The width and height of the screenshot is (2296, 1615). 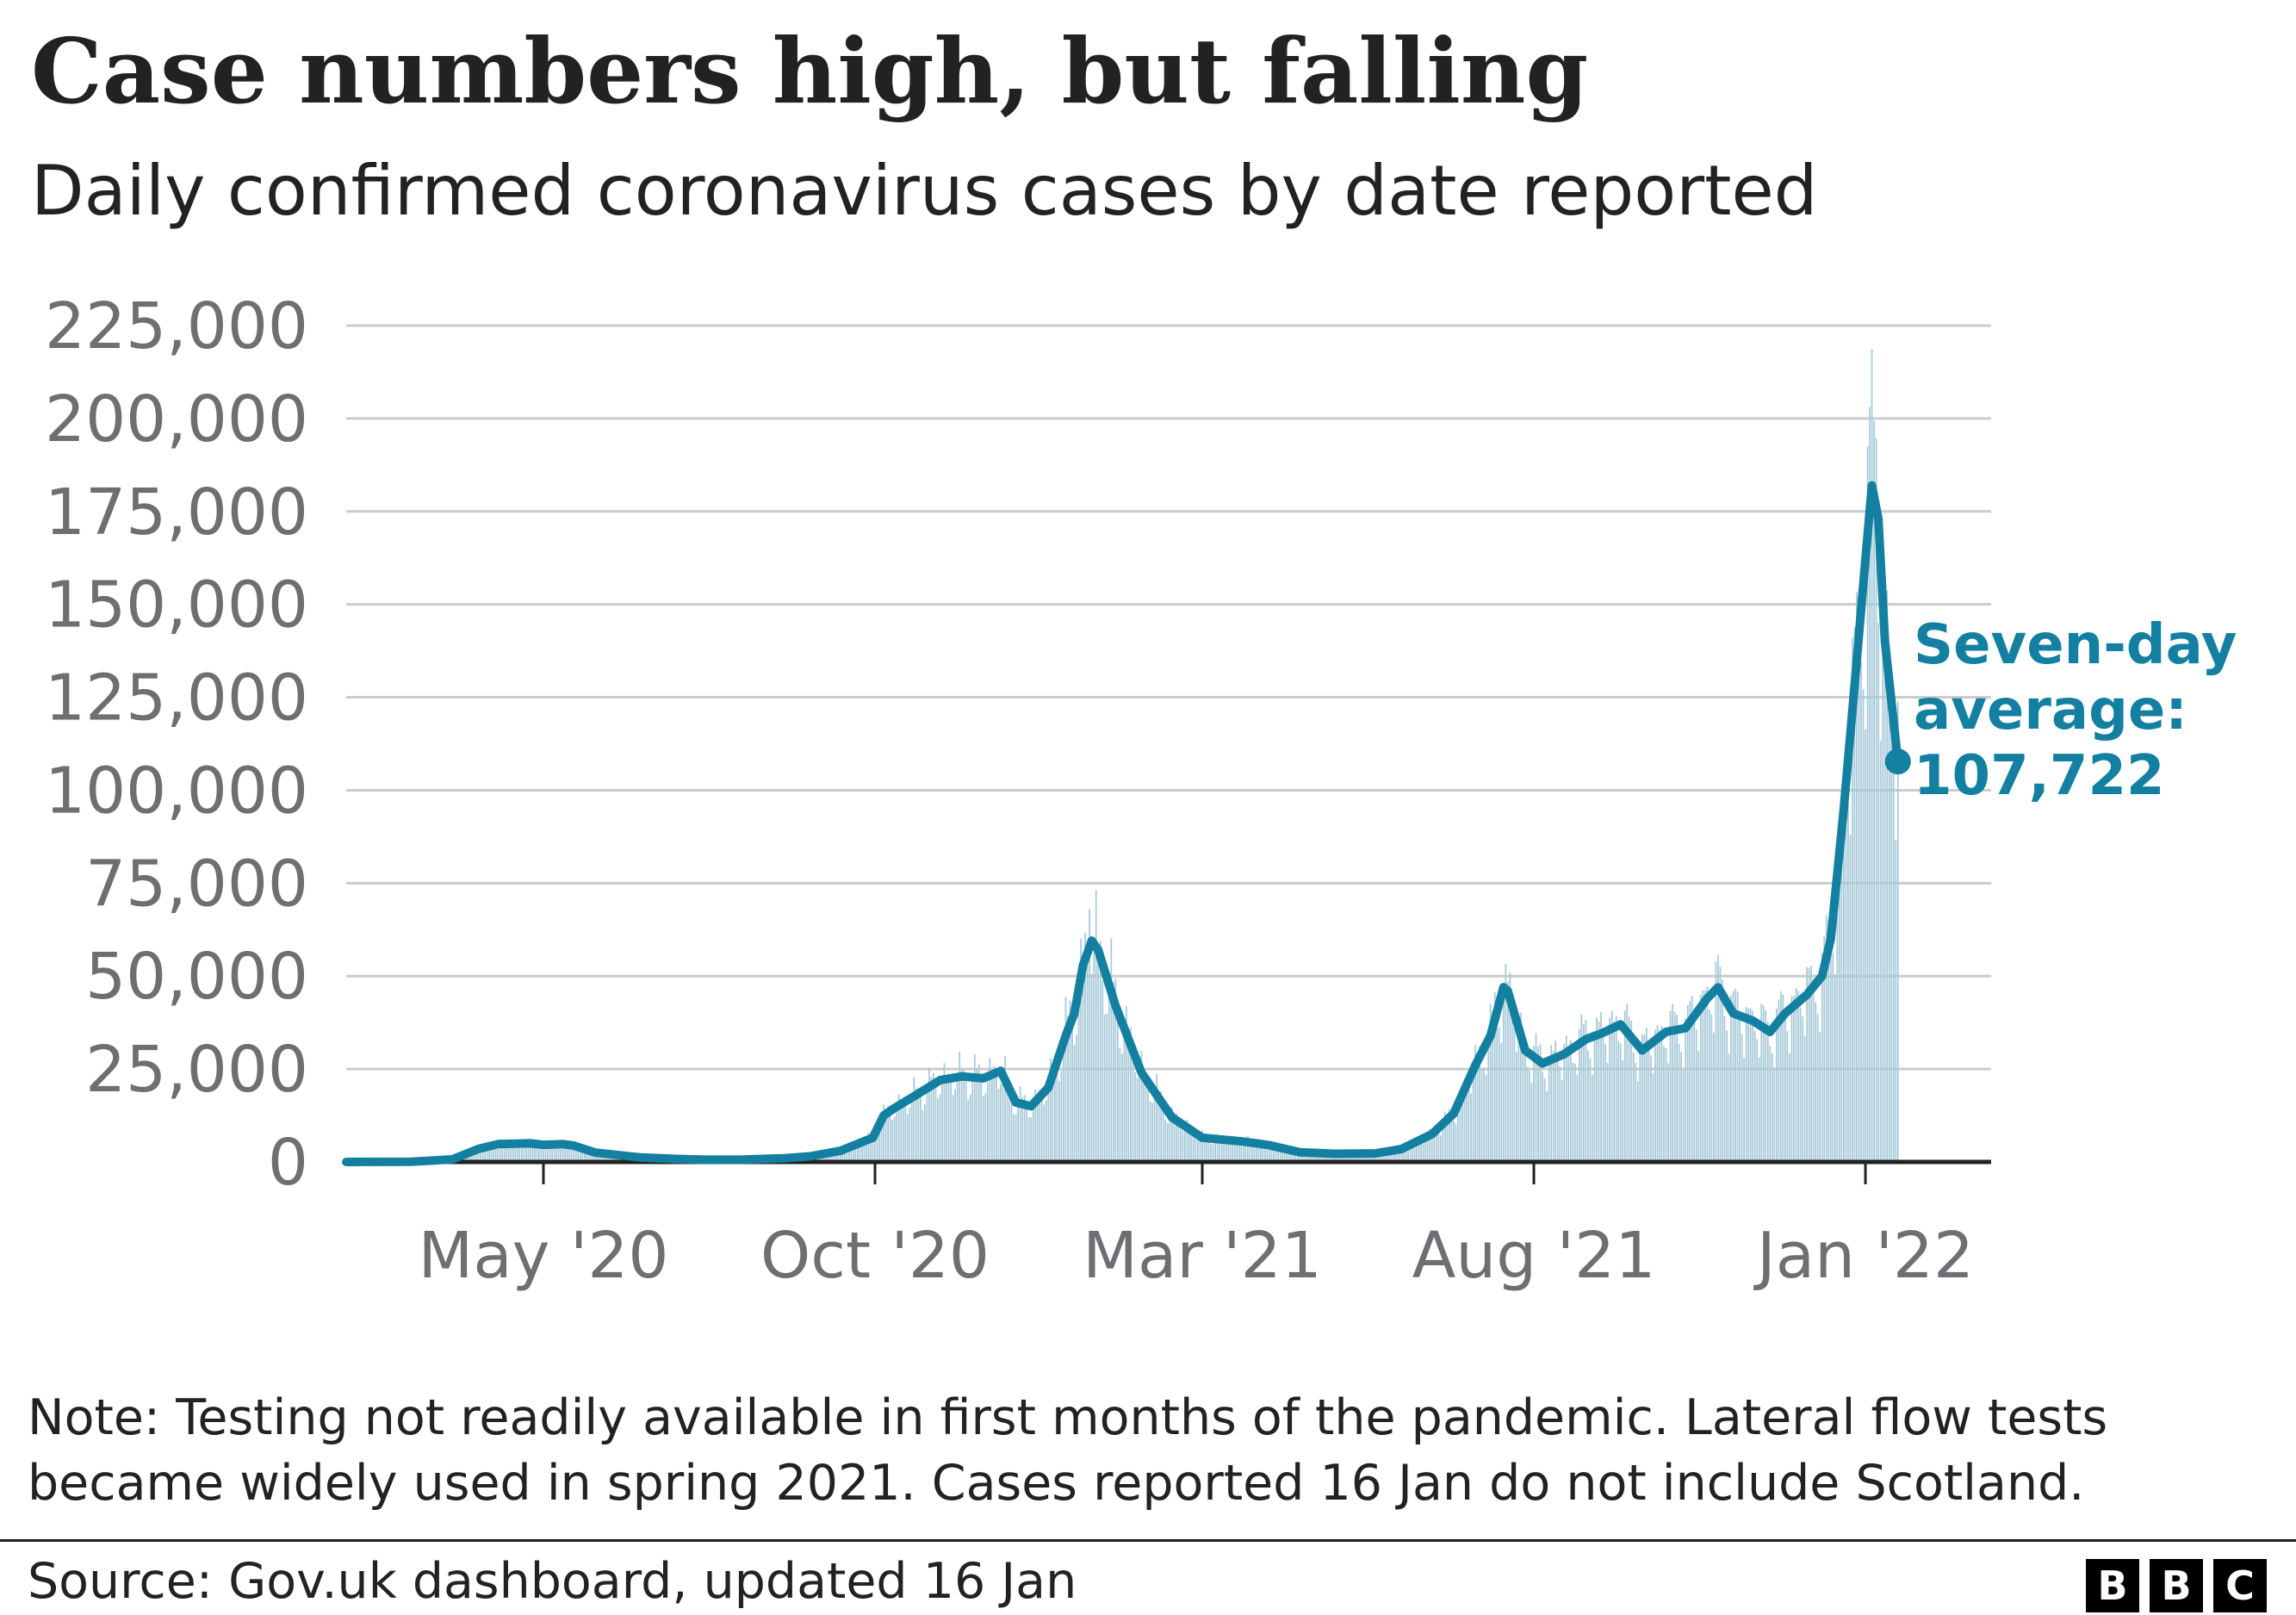 I want to click on y-tick-label-125000: 125,000, so click(x=176, y=699).